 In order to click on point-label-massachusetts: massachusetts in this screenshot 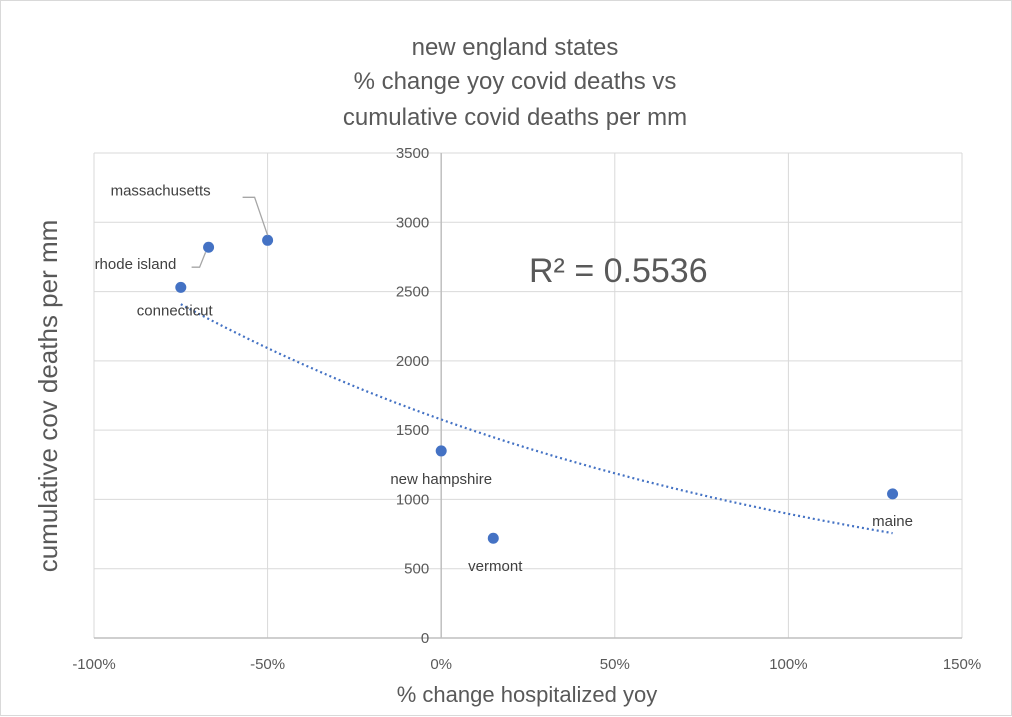, I will do `click(161, 190)`.